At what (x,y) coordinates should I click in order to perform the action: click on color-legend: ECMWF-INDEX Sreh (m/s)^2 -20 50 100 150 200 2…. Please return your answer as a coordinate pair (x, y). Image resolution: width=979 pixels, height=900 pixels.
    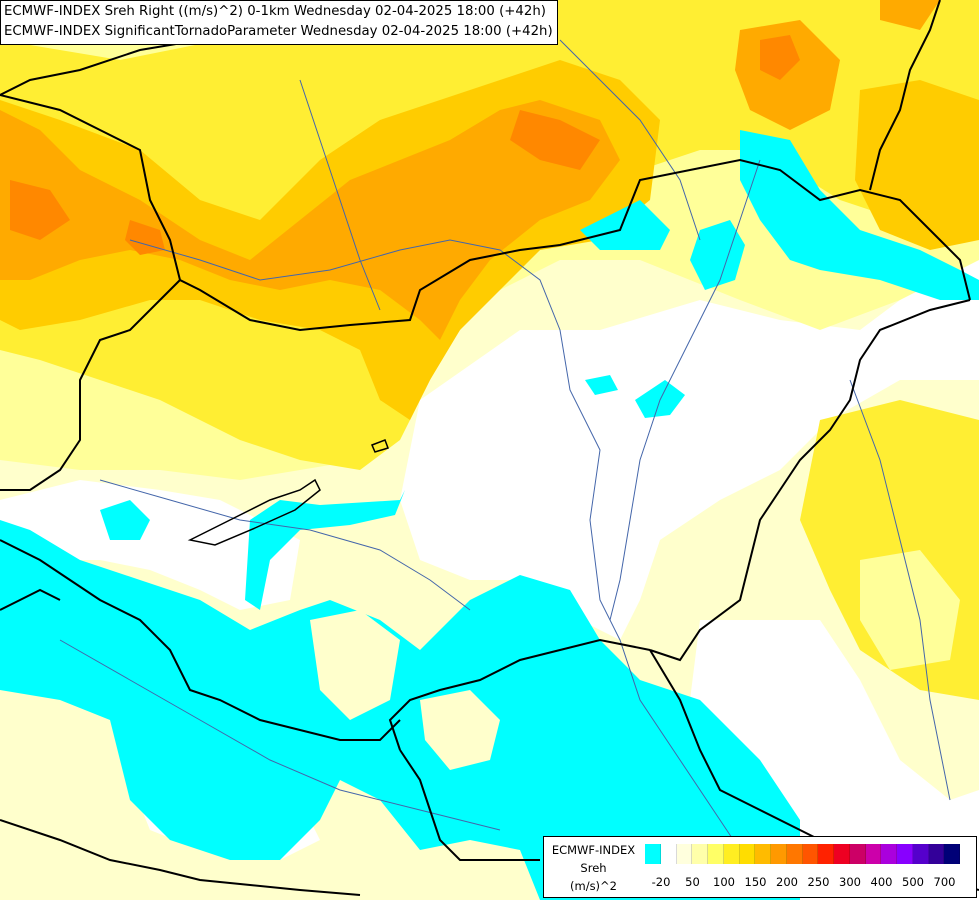
    Looking at the image, I should click on (760, 867).